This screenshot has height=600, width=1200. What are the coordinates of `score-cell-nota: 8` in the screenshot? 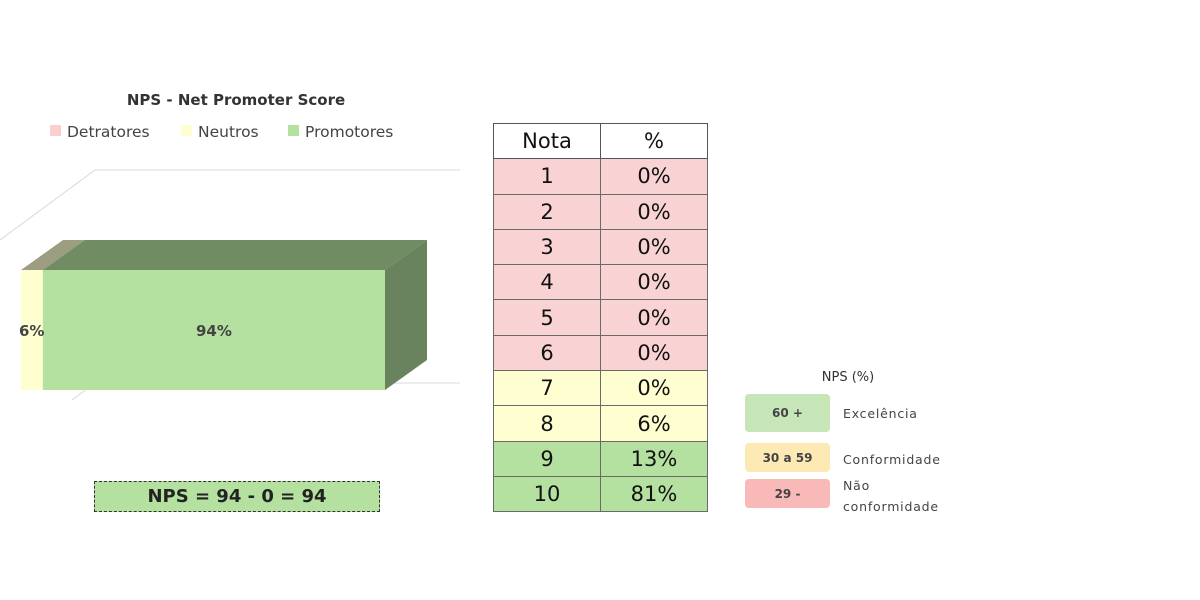 It's located at (547, 423).